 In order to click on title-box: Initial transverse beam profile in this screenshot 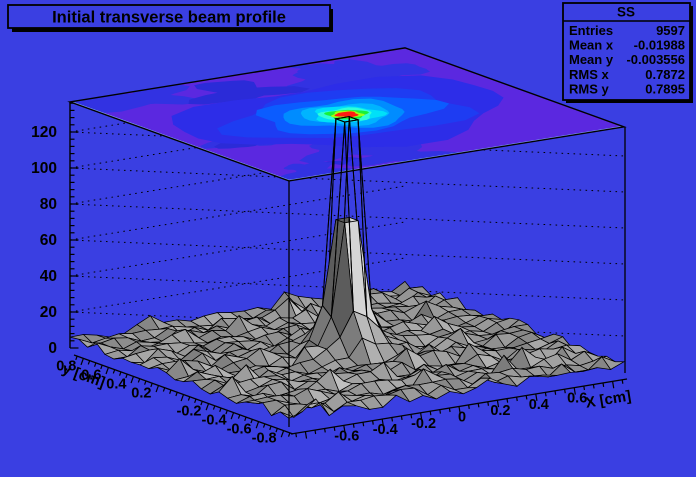, I will do `click(170, 18)`.